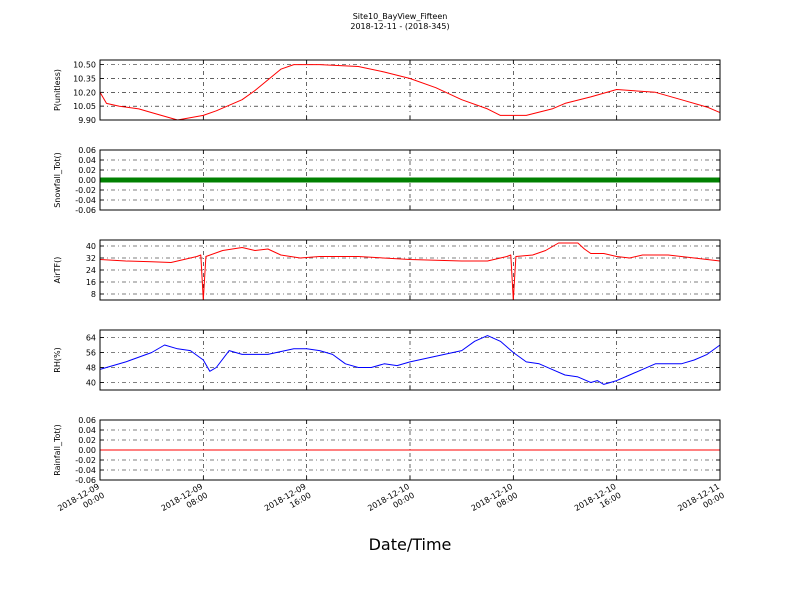 This screenshot has width=800, height=600. I want to click on y-axis-label: RH(%), so click(57, 359).